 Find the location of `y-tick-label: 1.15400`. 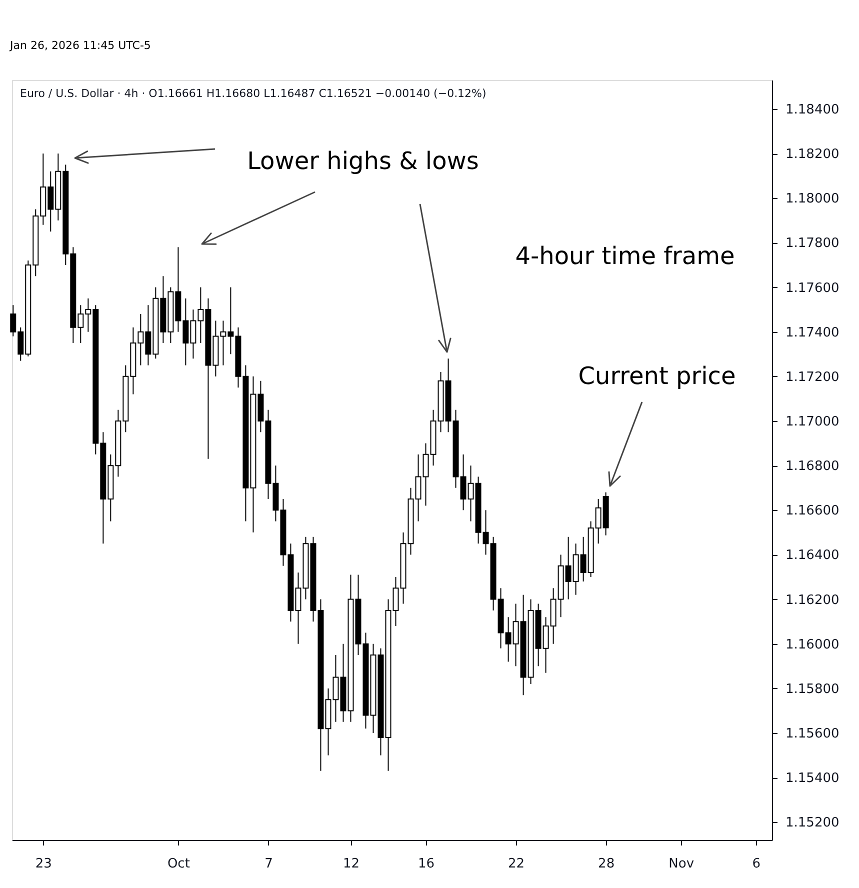

y-tick-label: 1.15400 is located at coordinates (813, 778).